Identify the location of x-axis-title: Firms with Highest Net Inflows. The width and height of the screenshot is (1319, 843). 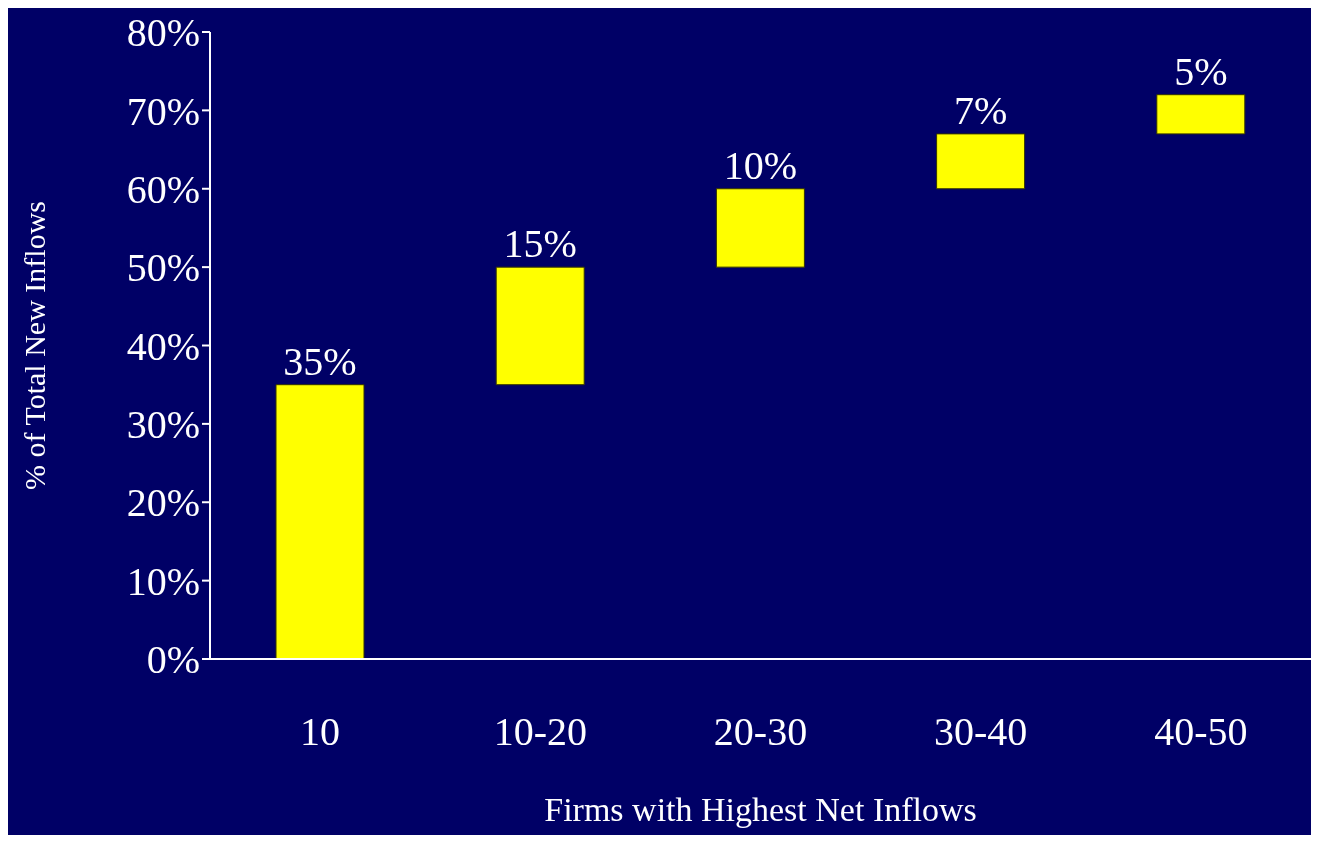
(760, 809).